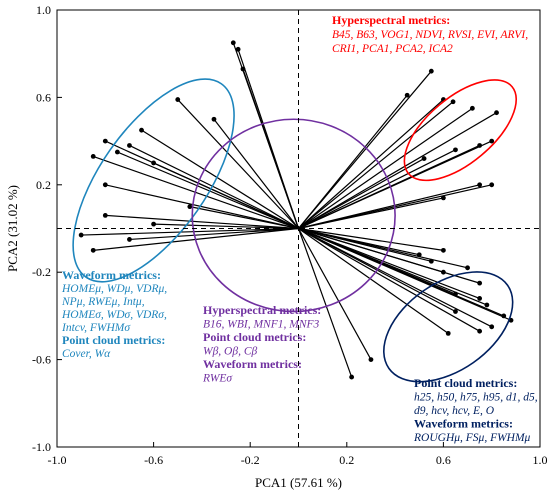 The height and width of the screenshot is (495, 550). I want to click on x-tick-label: -0.6, so click(153, 460).